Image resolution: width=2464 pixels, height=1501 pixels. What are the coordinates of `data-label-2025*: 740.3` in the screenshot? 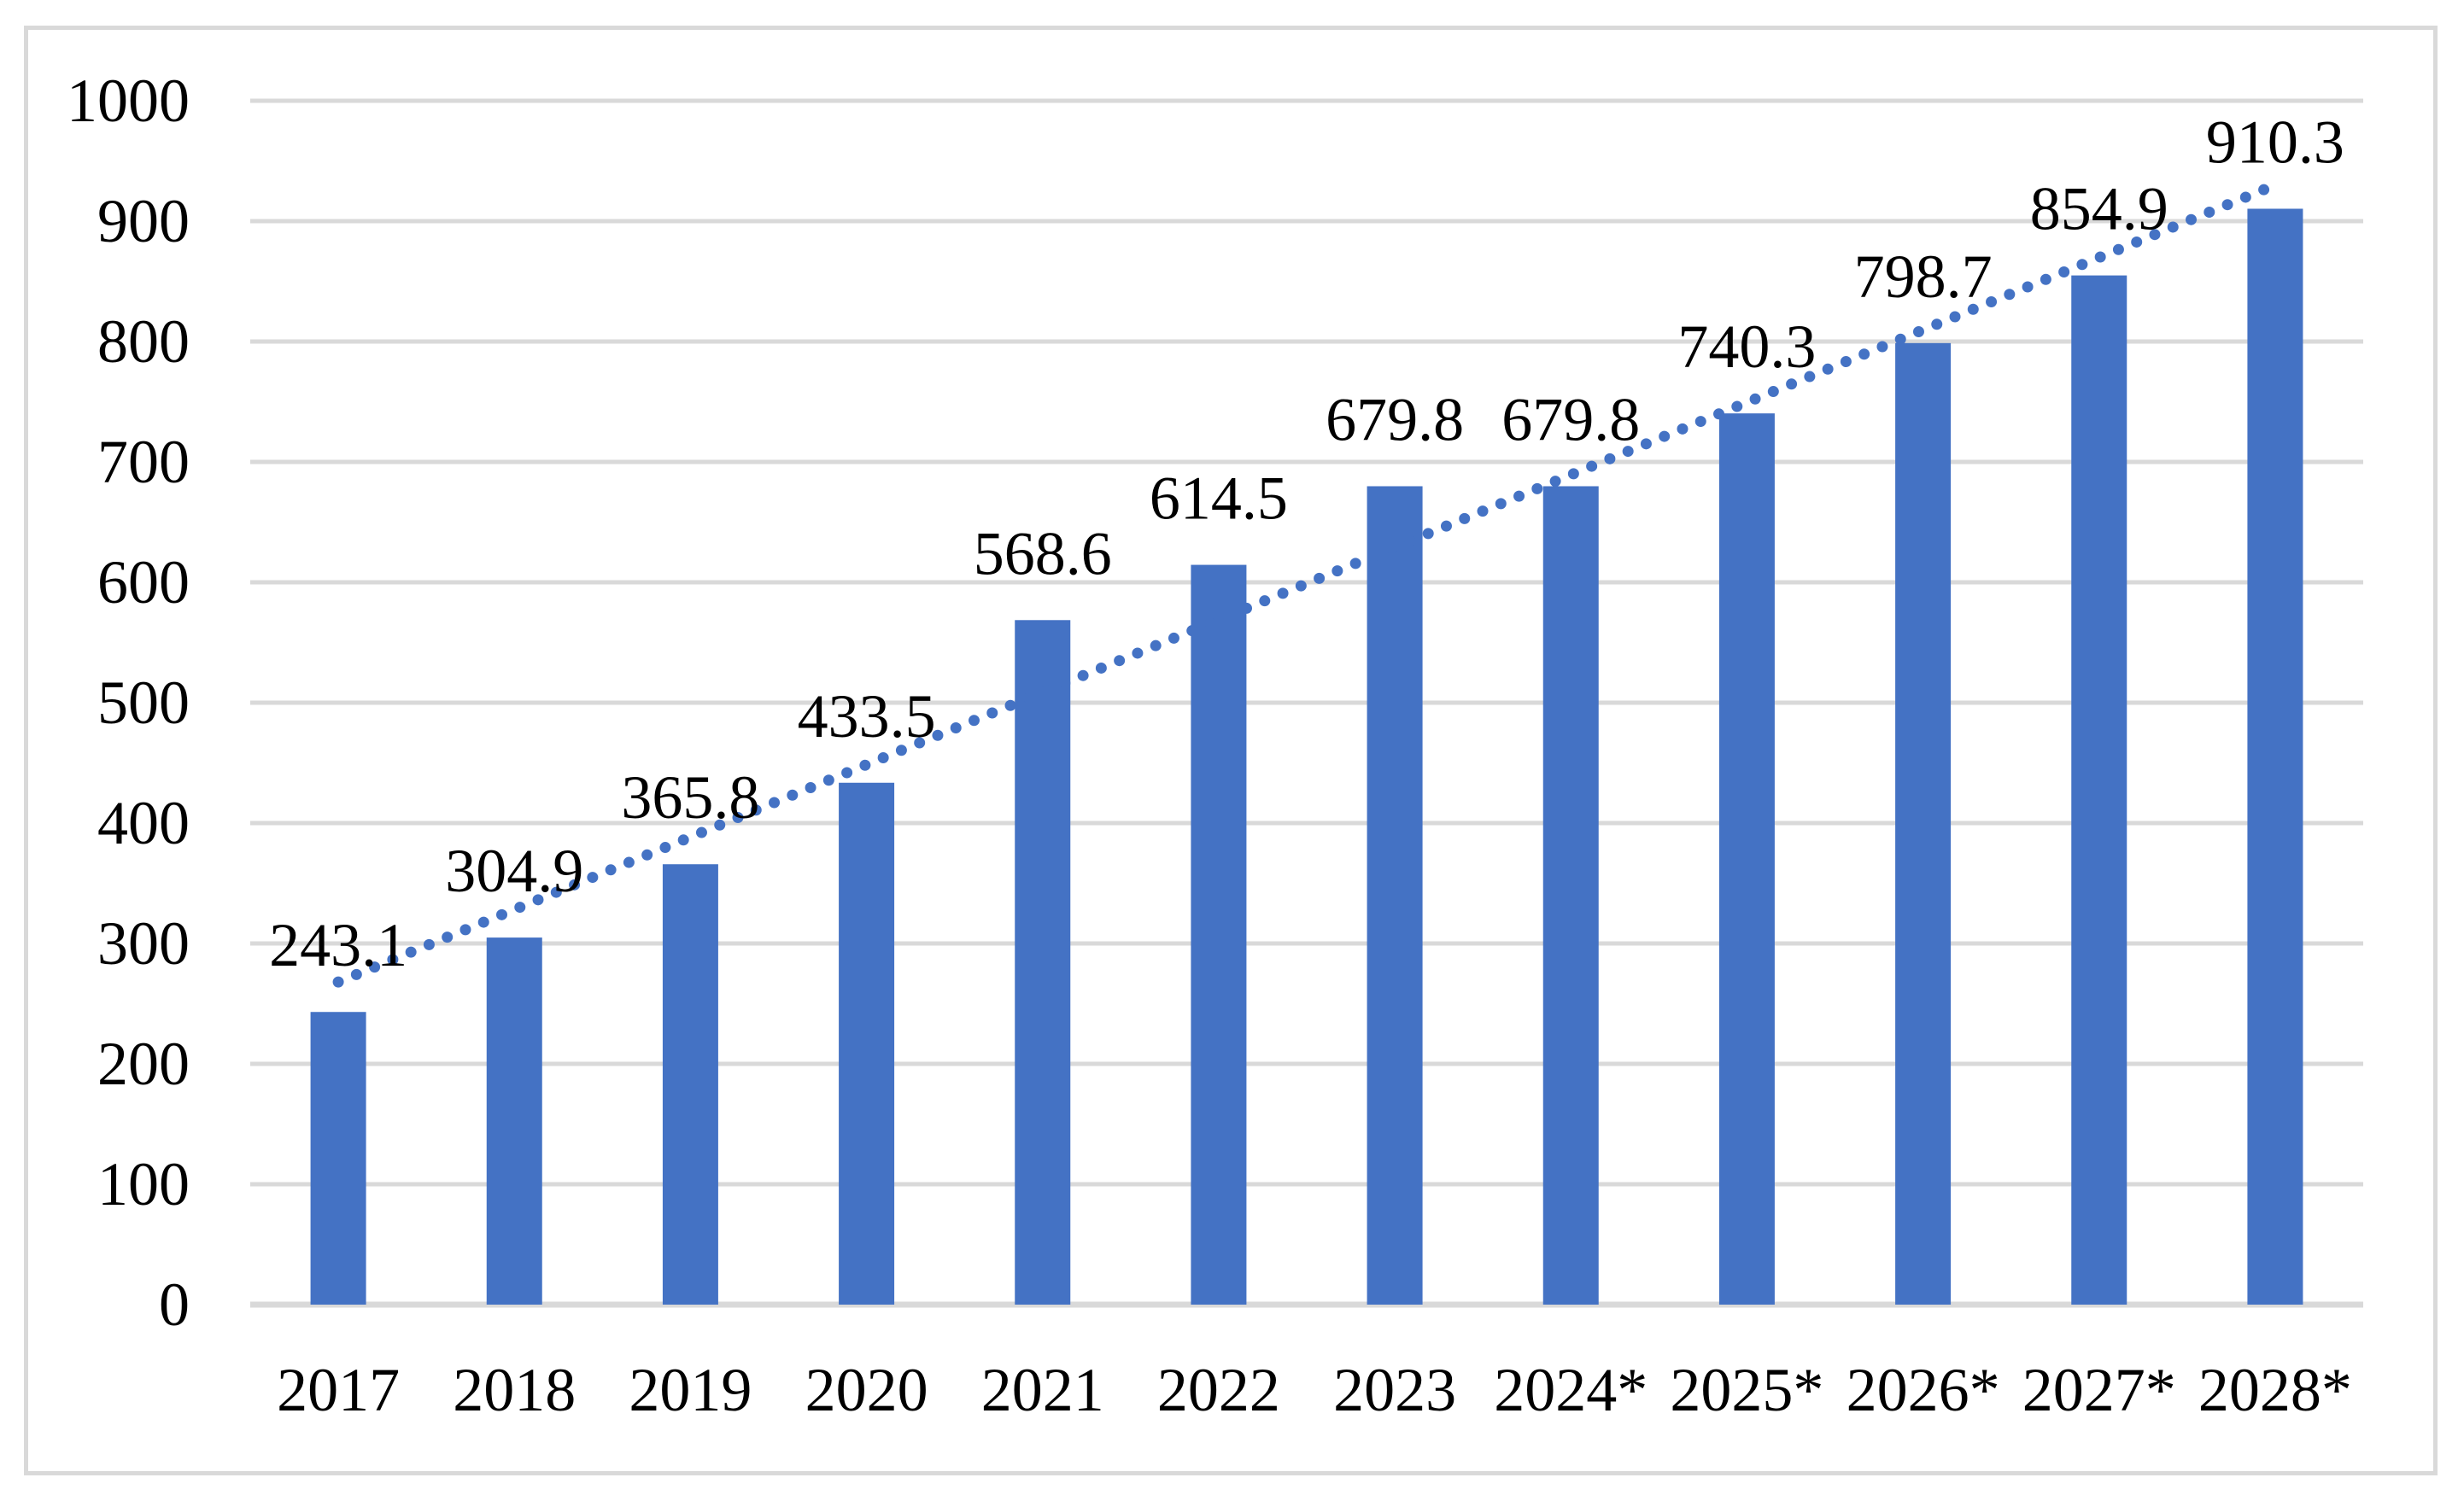 It's located at (1746, 346).